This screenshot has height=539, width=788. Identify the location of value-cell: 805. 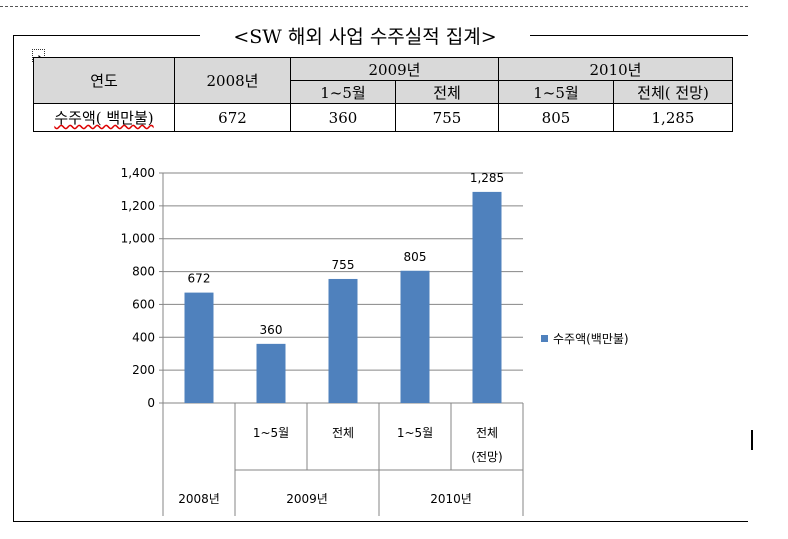
(556, 117).